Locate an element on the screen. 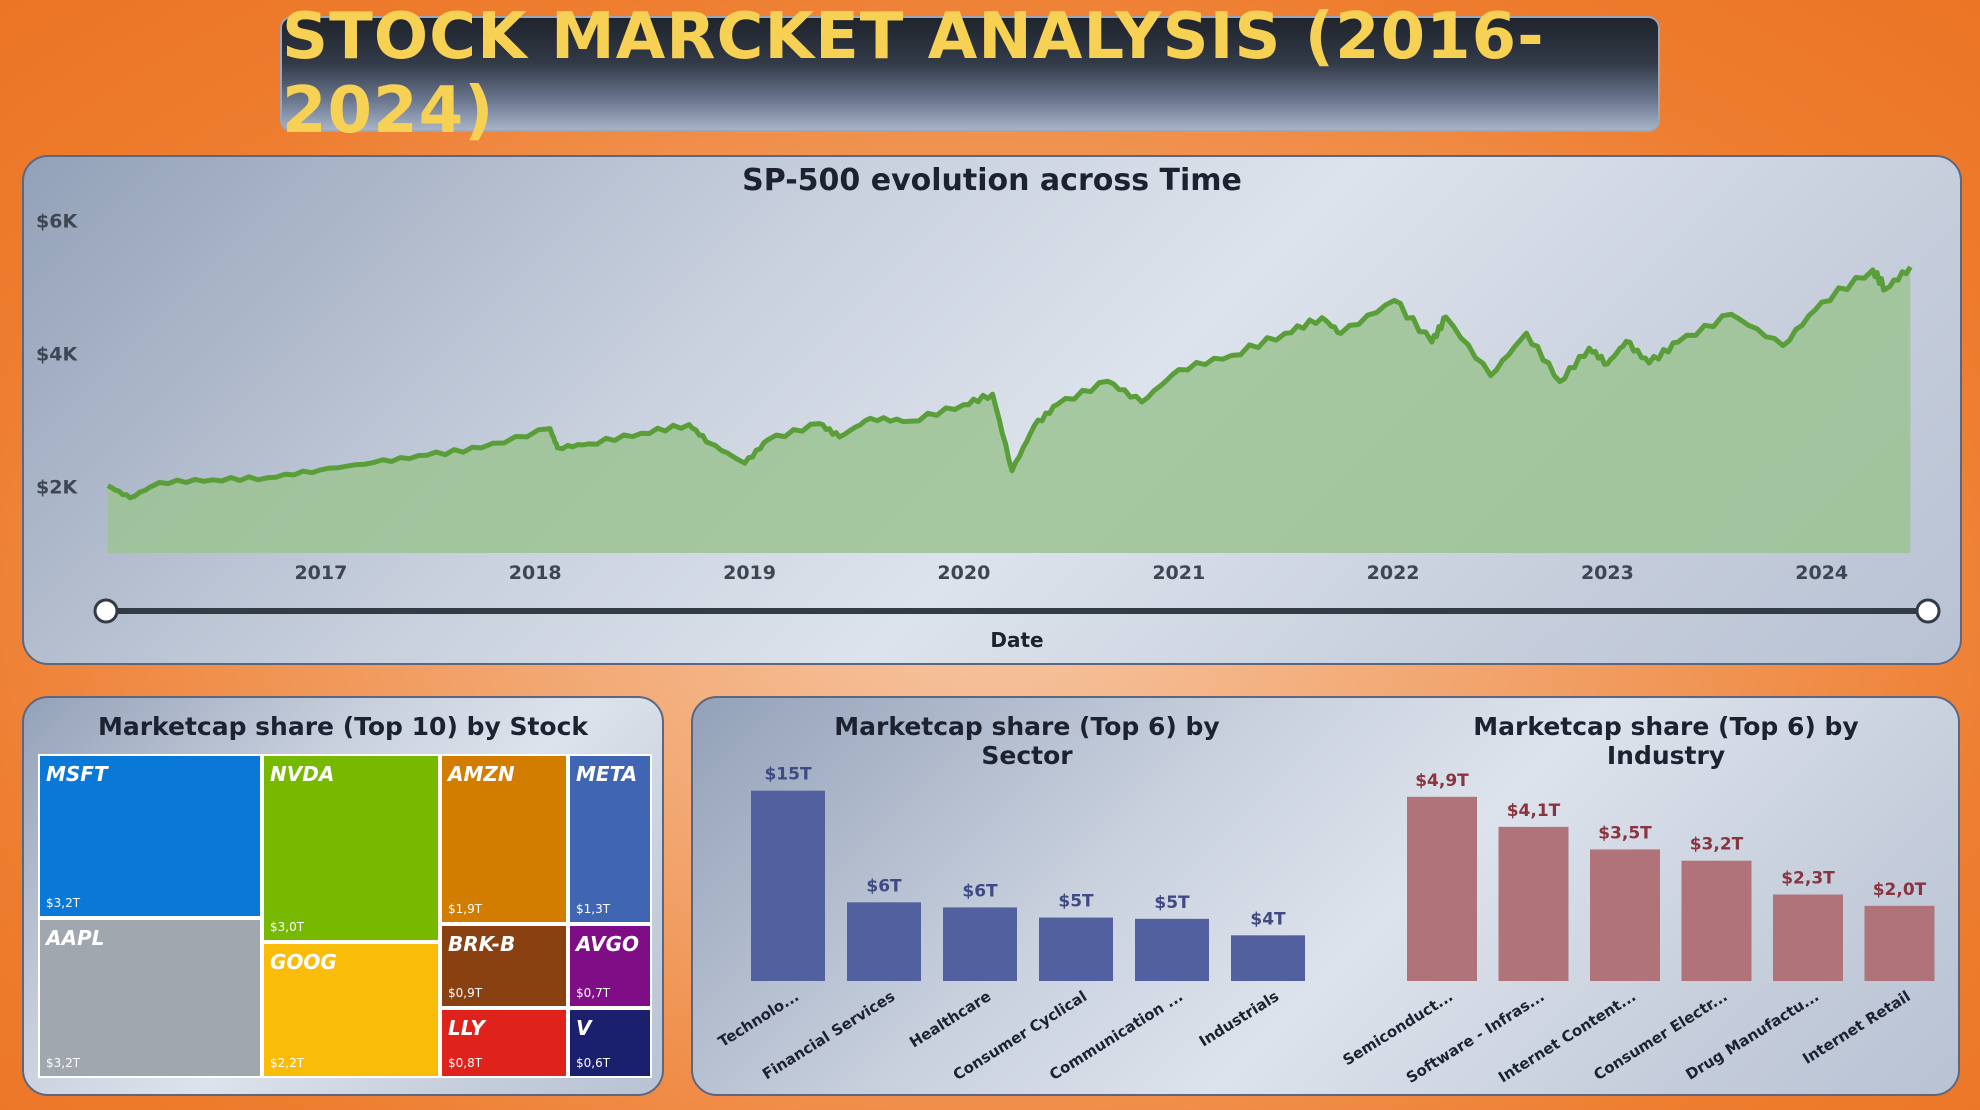 Image resolution: width=1980 pixels, height=1110 pixels. treemap-tile-label: AVGO is located at coordinates (608, 944).